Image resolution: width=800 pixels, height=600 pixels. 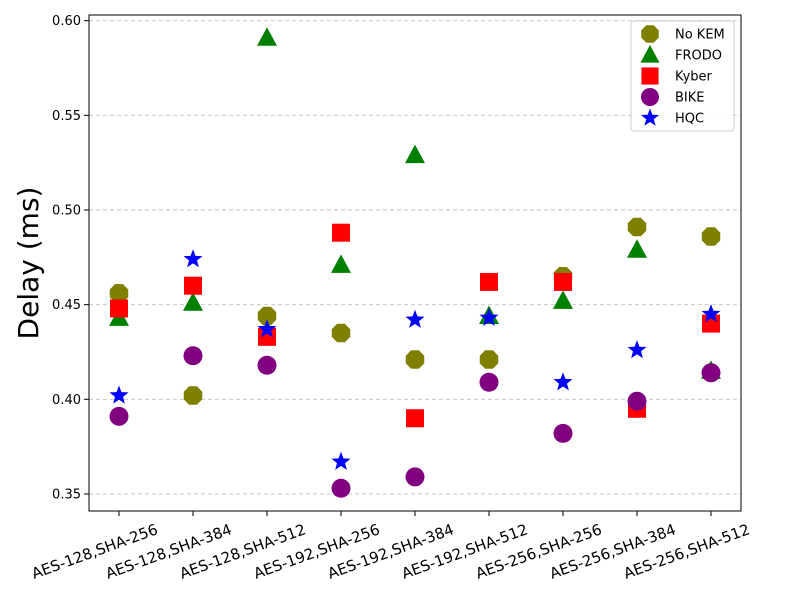 What do you see at coordinates (66, 494) in the screenshot?
I see `y-tick-label: 0.35` at bounding box center [66, 494].